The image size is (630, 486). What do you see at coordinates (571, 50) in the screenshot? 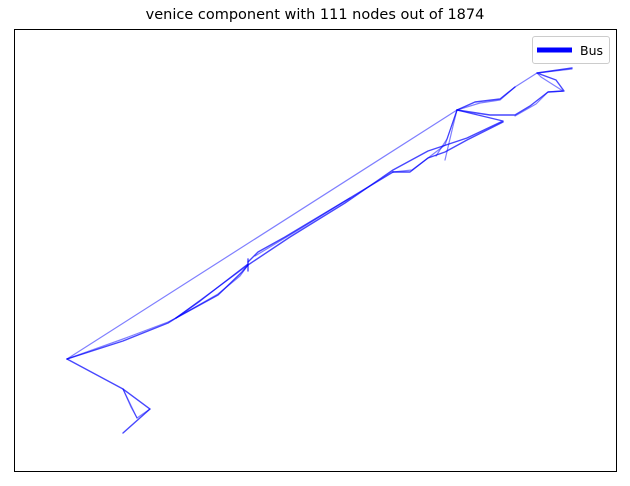
I see `legend: Bus` at bounding box center [571, 50].